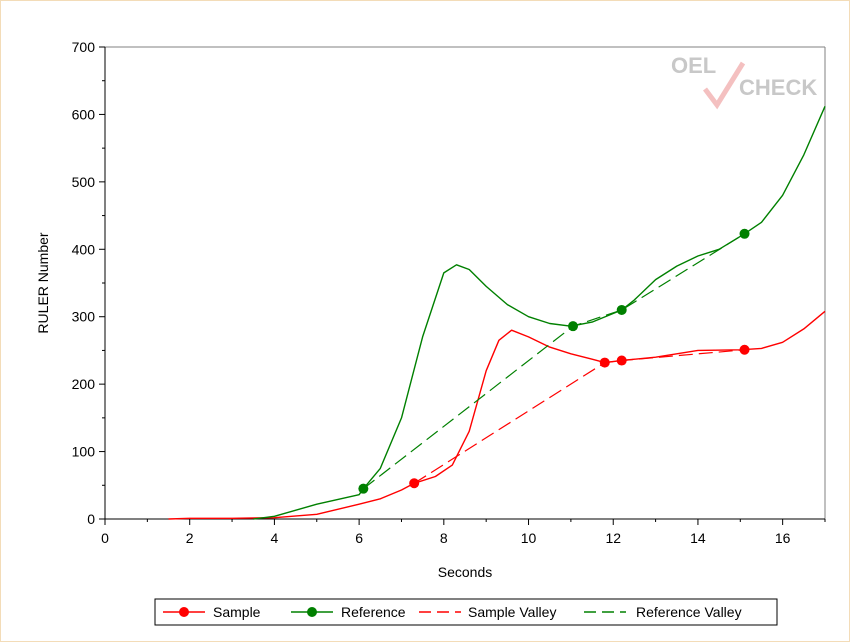 This screenshot has width=850, height=643. I want to click on y-axis-title: RULER Number, so click(43, 282).